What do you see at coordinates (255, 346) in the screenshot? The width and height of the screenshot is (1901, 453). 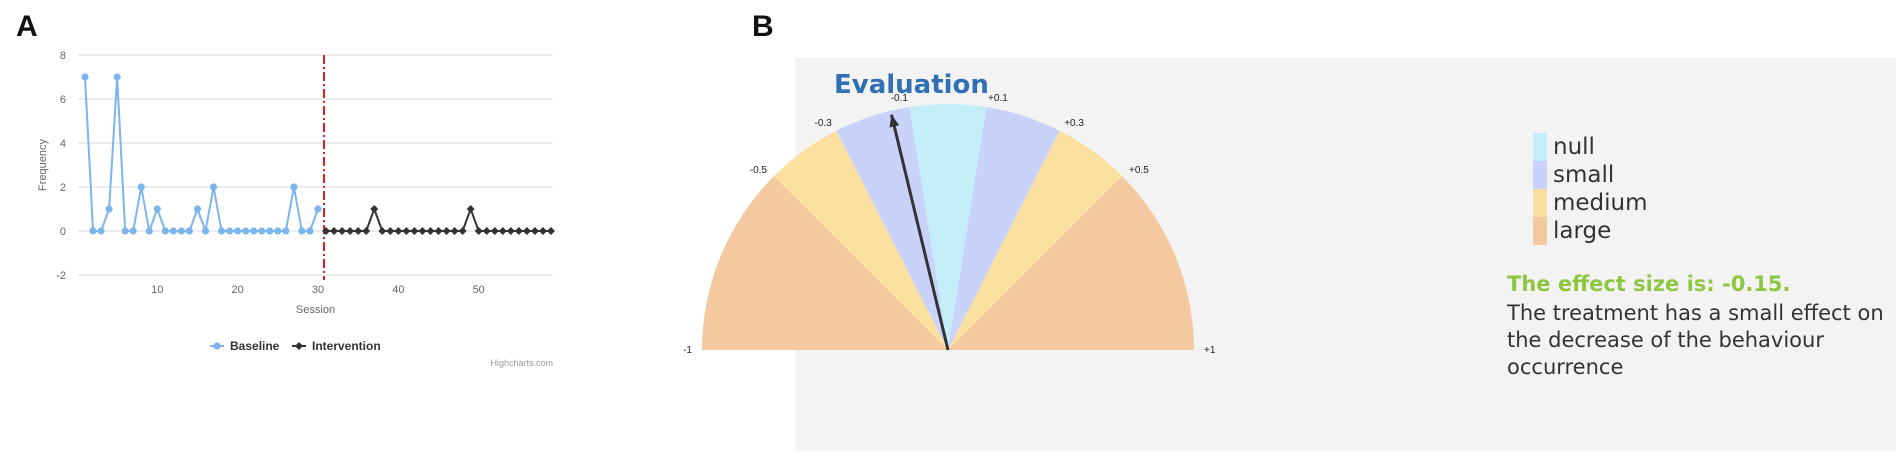 I see `legend-entry: Baseline` at bounding box center [255, 346].